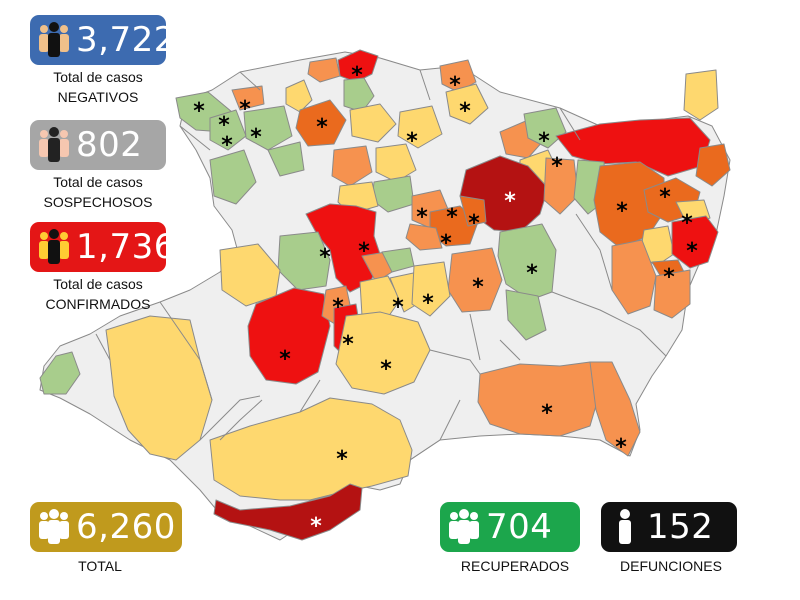  I want to click on negativos-stat: 3,722 Total de casos NEGATIVOS, so click(102, 61).